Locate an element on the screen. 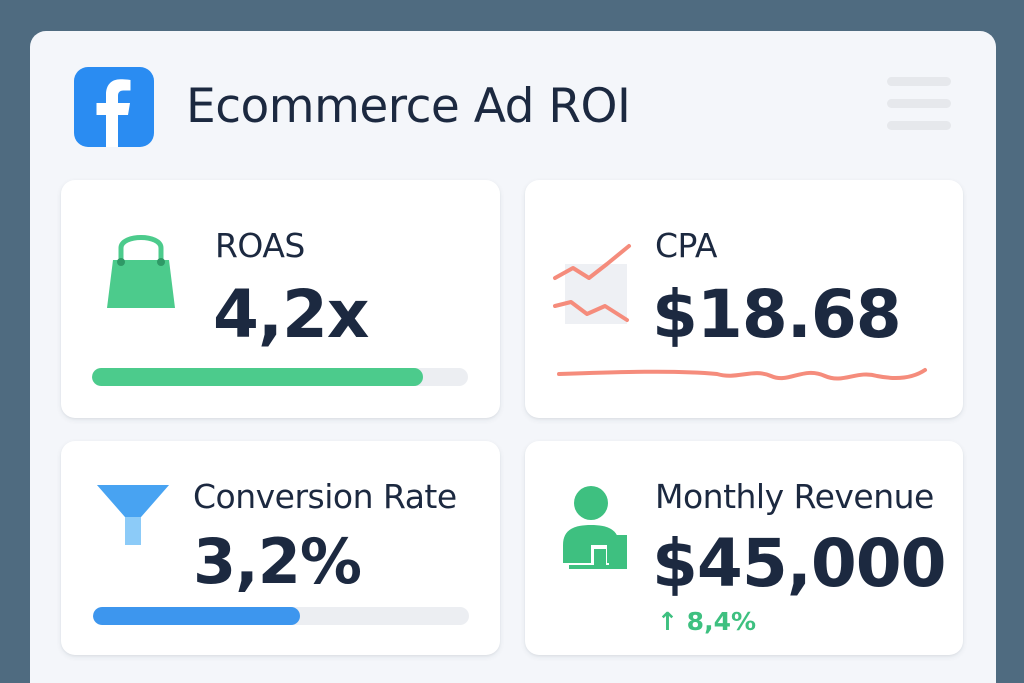  monthly-revenue-card: Monthly Revenue $45,000 ↑ 8,4% is located at coordinates (744, 548).